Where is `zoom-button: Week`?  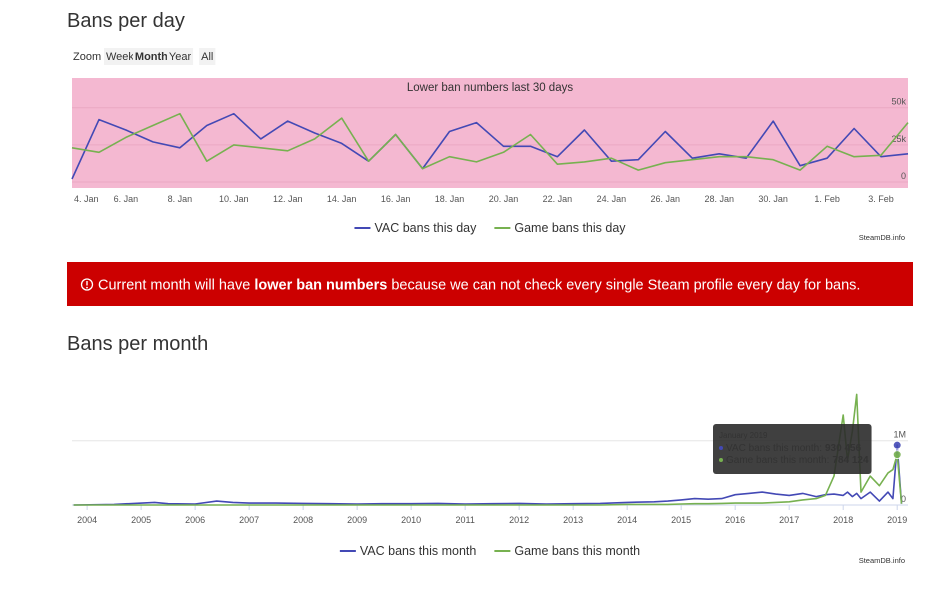
zoom-button: Week is located at coordinates (120, 57).